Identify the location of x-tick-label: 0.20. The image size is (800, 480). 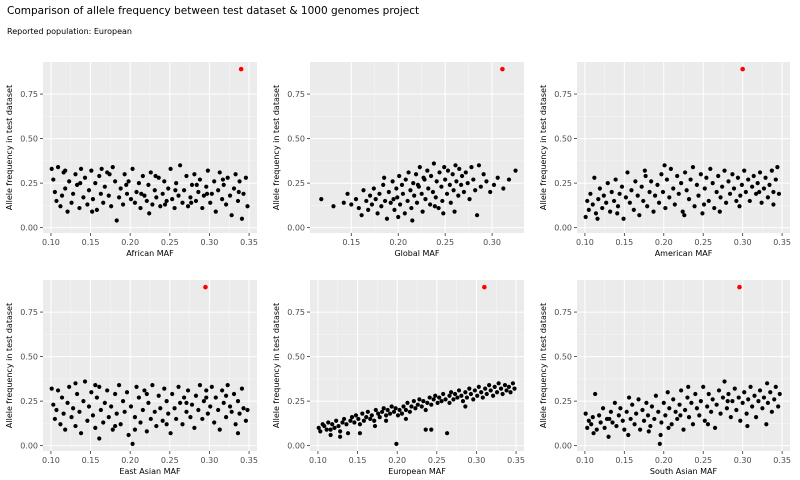
(130, 460).